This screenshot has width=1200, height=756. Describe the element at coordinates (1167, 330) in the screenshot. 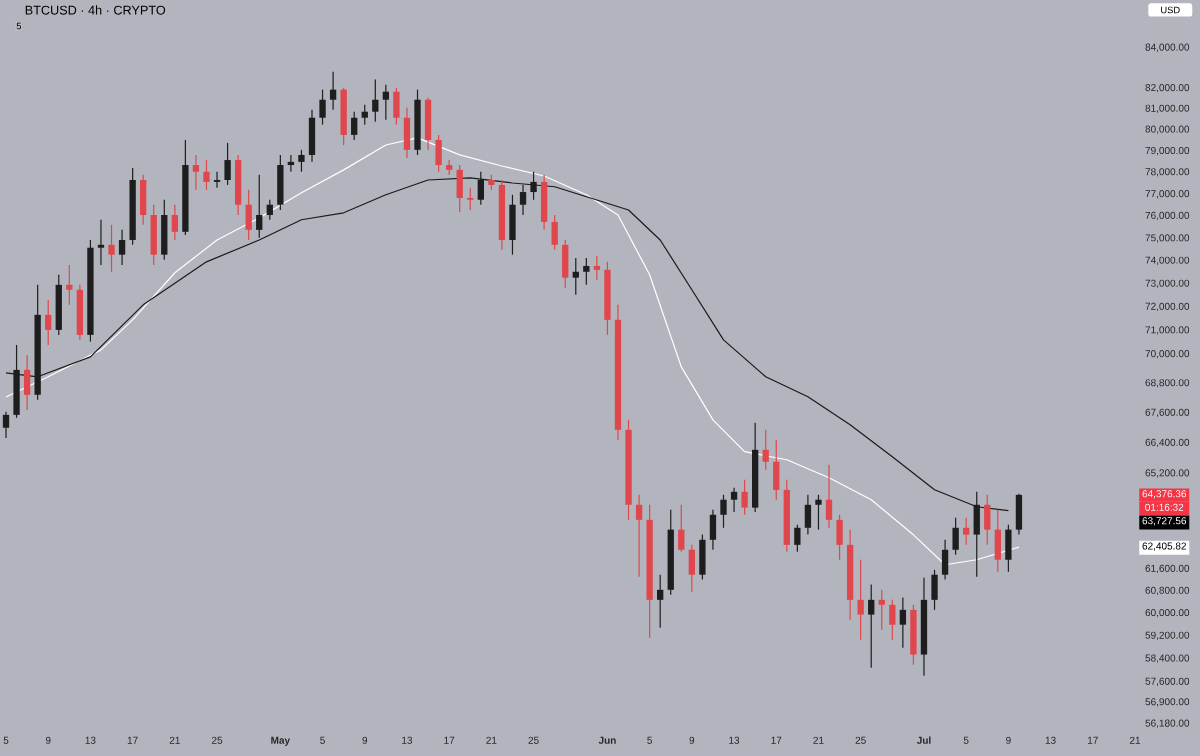

I see `y-tick-label: 71,000.00` at that location.